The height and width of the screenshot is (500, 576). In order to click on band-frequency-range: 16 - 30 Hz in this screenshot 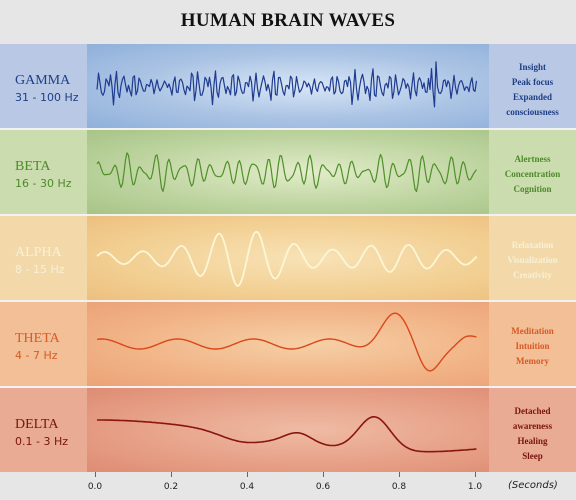, I will do `click(43, 183)`.